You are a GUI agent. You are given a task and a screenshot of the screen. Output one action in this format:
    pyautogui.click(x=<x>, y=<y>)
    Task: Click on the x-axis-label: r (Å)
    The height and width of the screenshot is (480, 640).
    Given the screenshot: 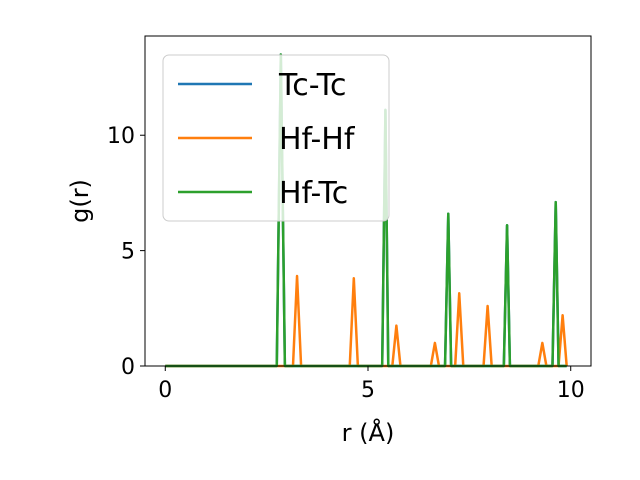 What is the action you would take?
    pyautogui.click(x=368, y=432)
    